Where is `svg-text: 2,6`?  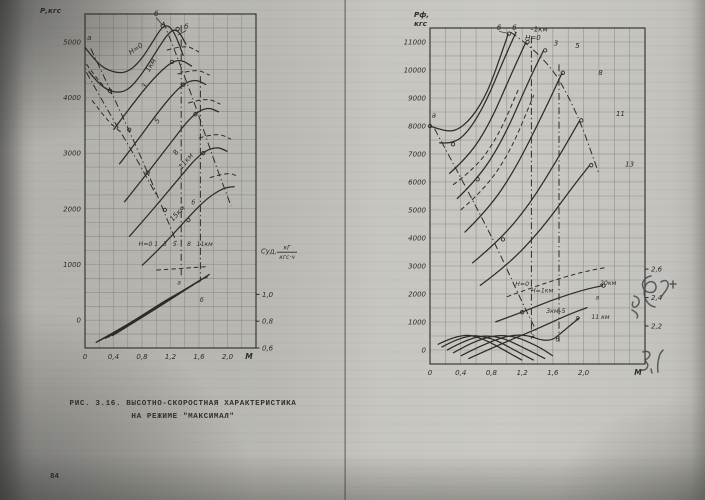
svg-text: 2,6 is located at coordinates (657, 270).